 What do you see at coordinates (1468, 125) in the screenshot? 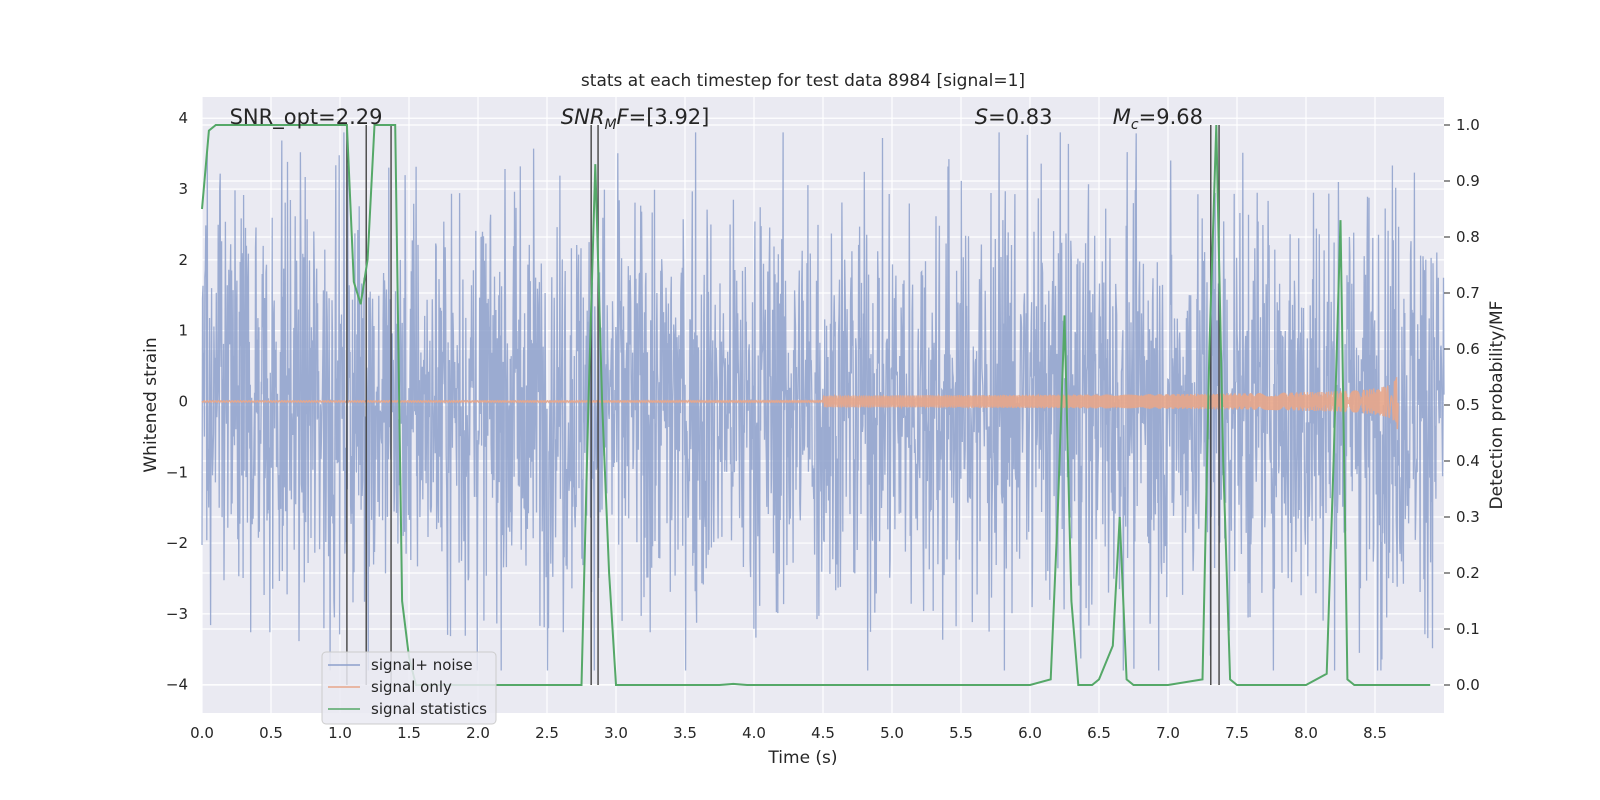
I see `y2-tick-label: 1.0` at bounding box center [1468, 125].